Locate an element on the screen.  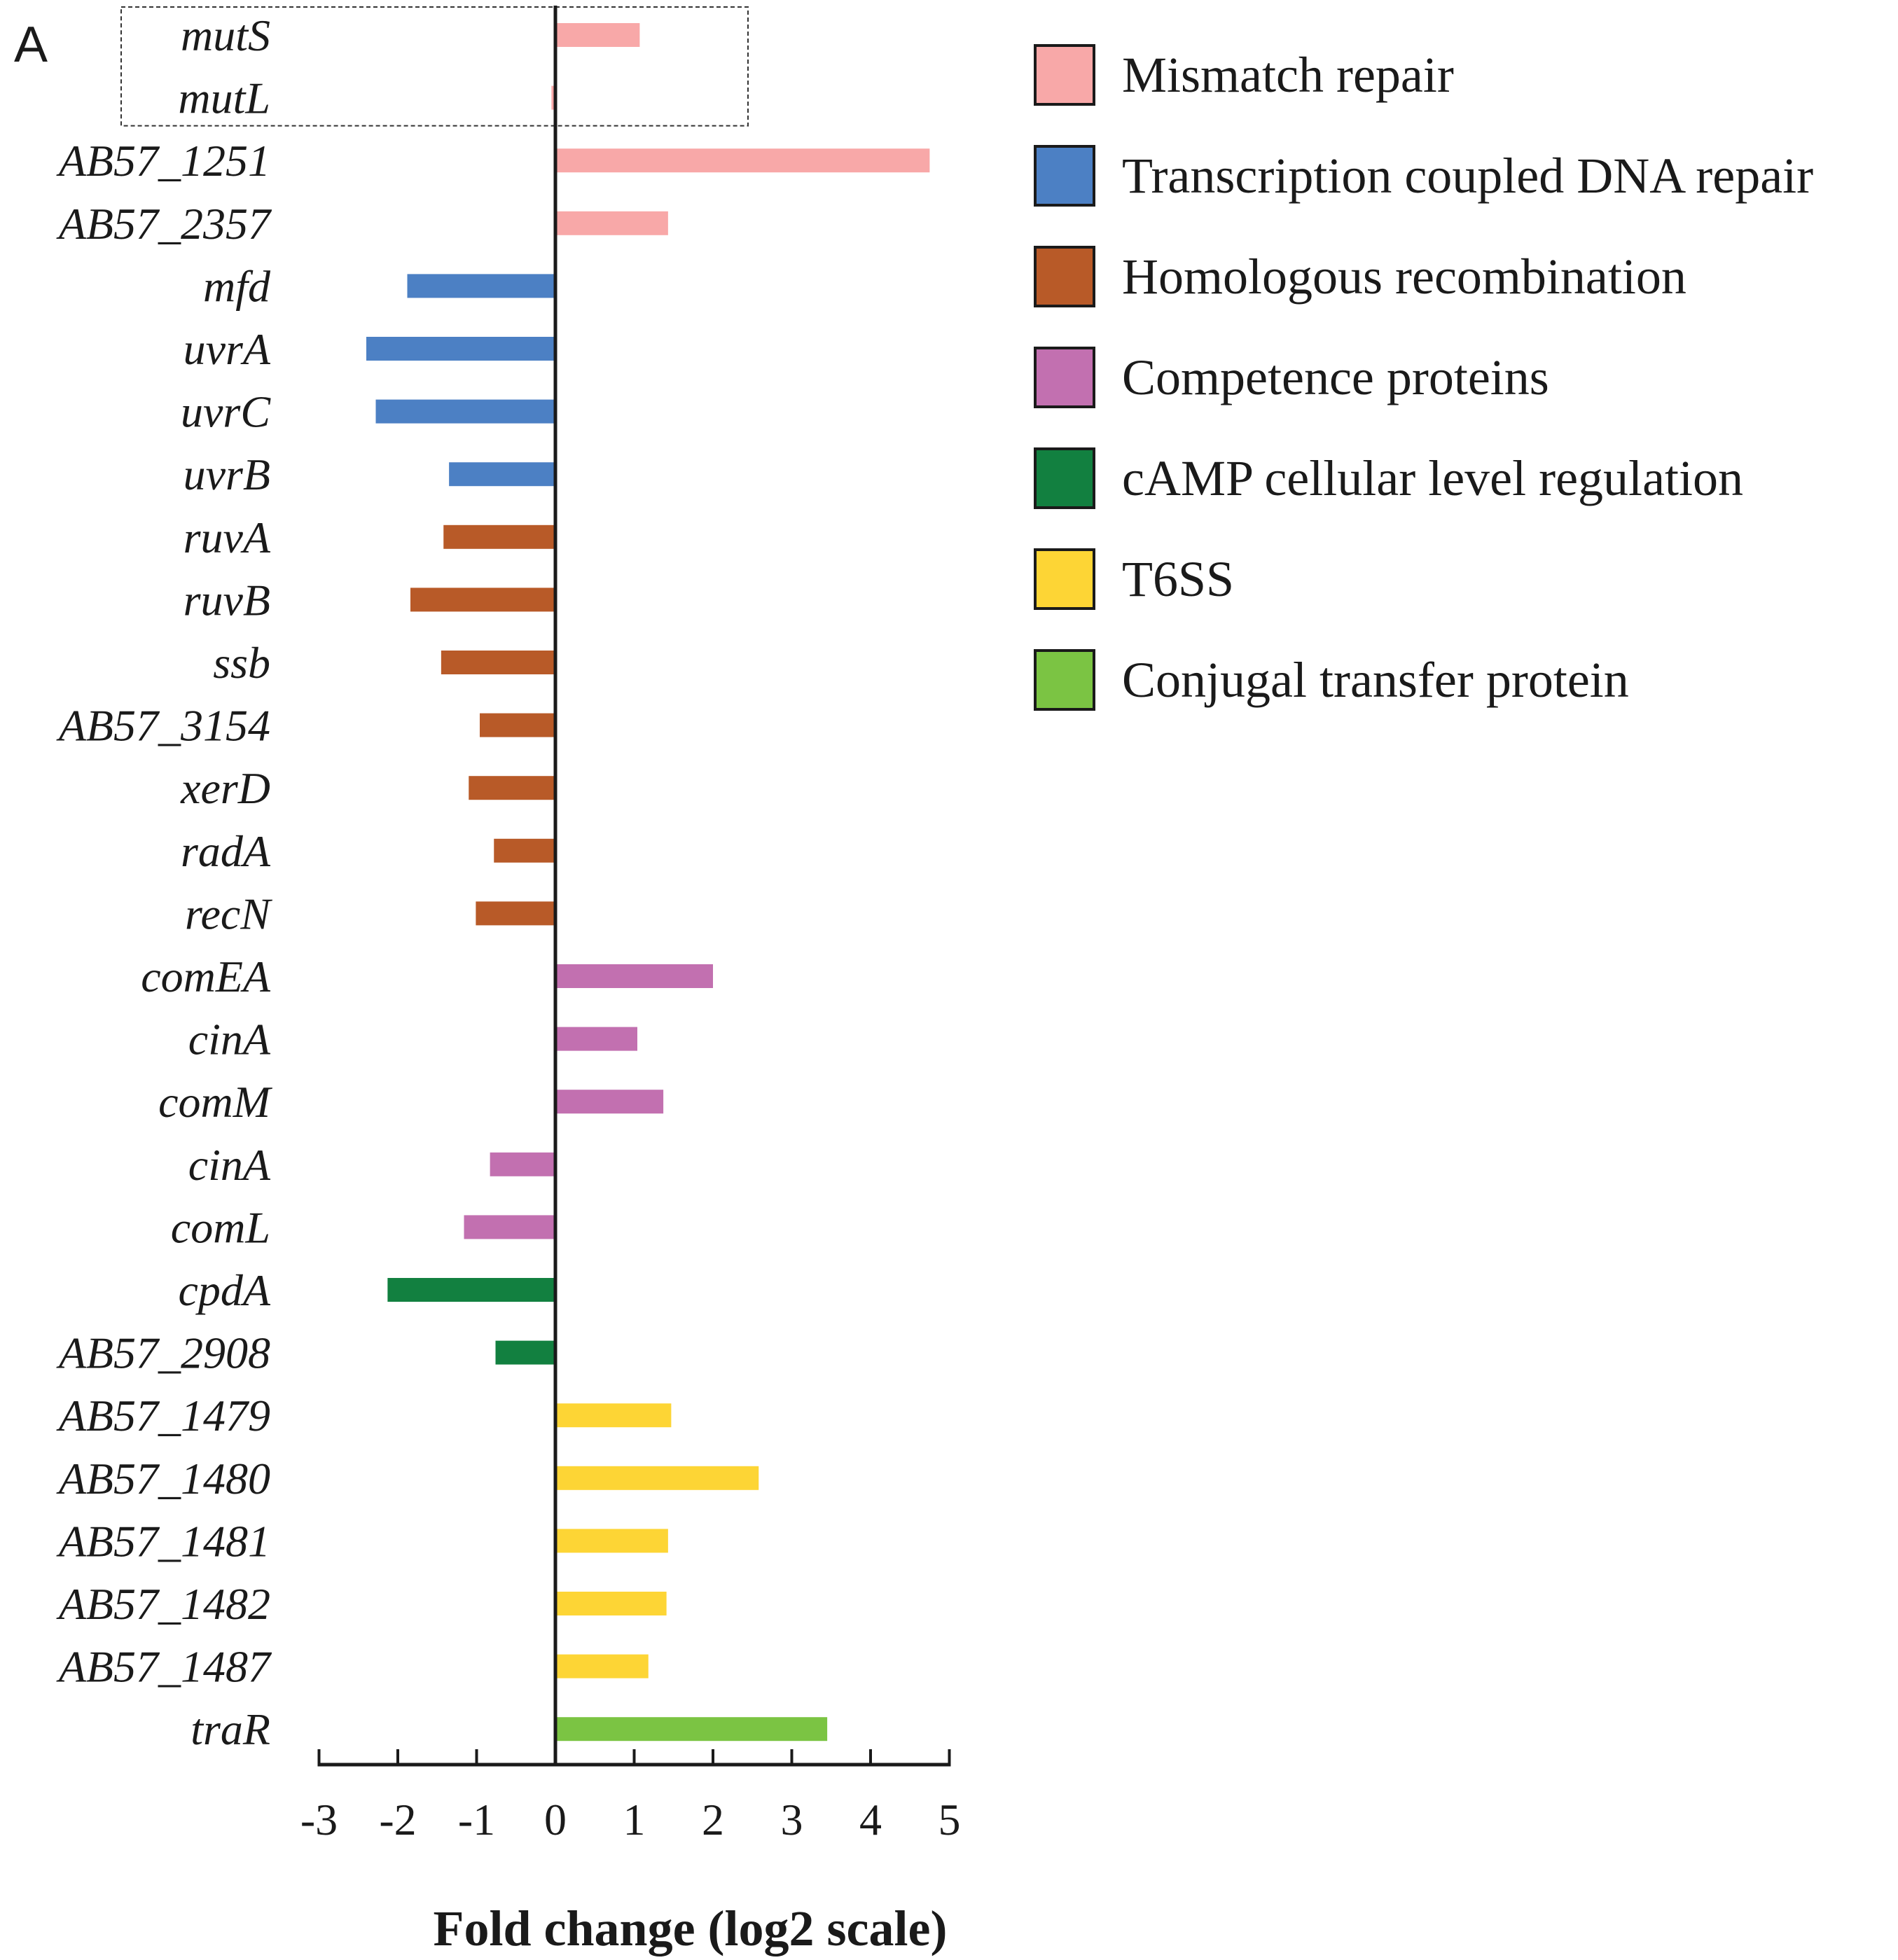
gene-label: recN is located at coordinates (228, 913).